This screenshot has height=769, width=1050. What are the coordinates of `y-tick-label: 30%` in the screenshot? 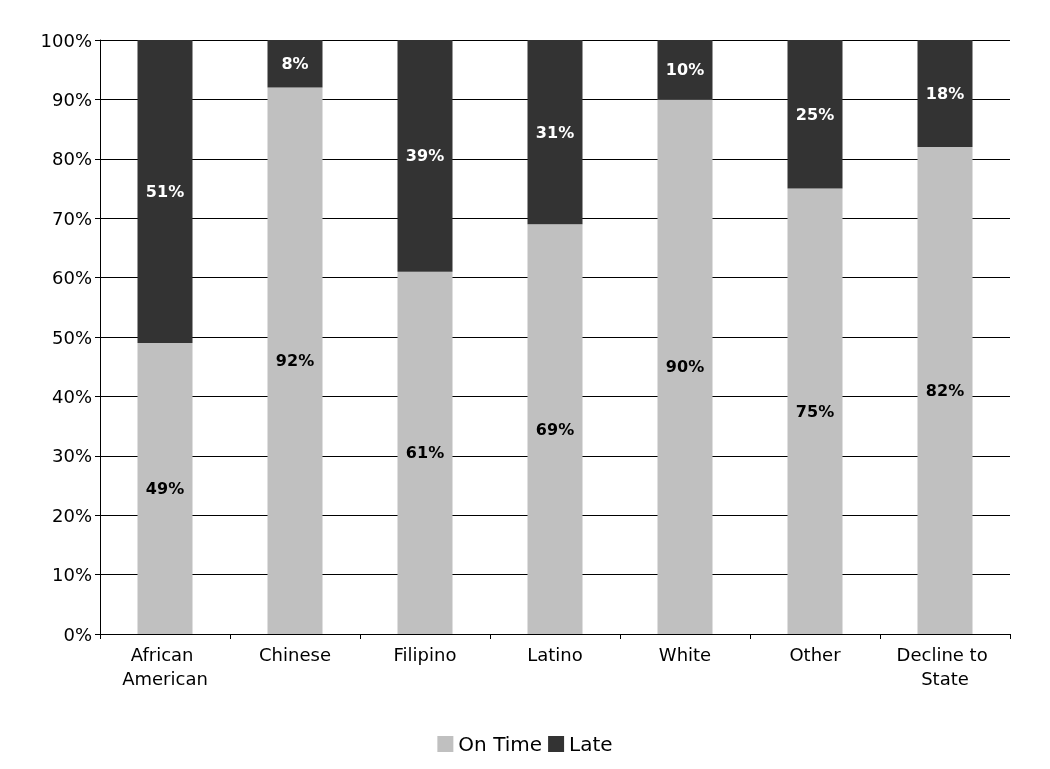 It's located at (71, 456).